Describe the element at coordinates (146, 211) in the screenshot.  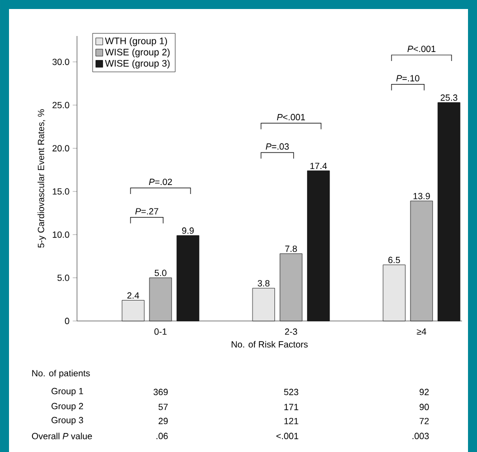
I see `annotation: P=.27` at that location.